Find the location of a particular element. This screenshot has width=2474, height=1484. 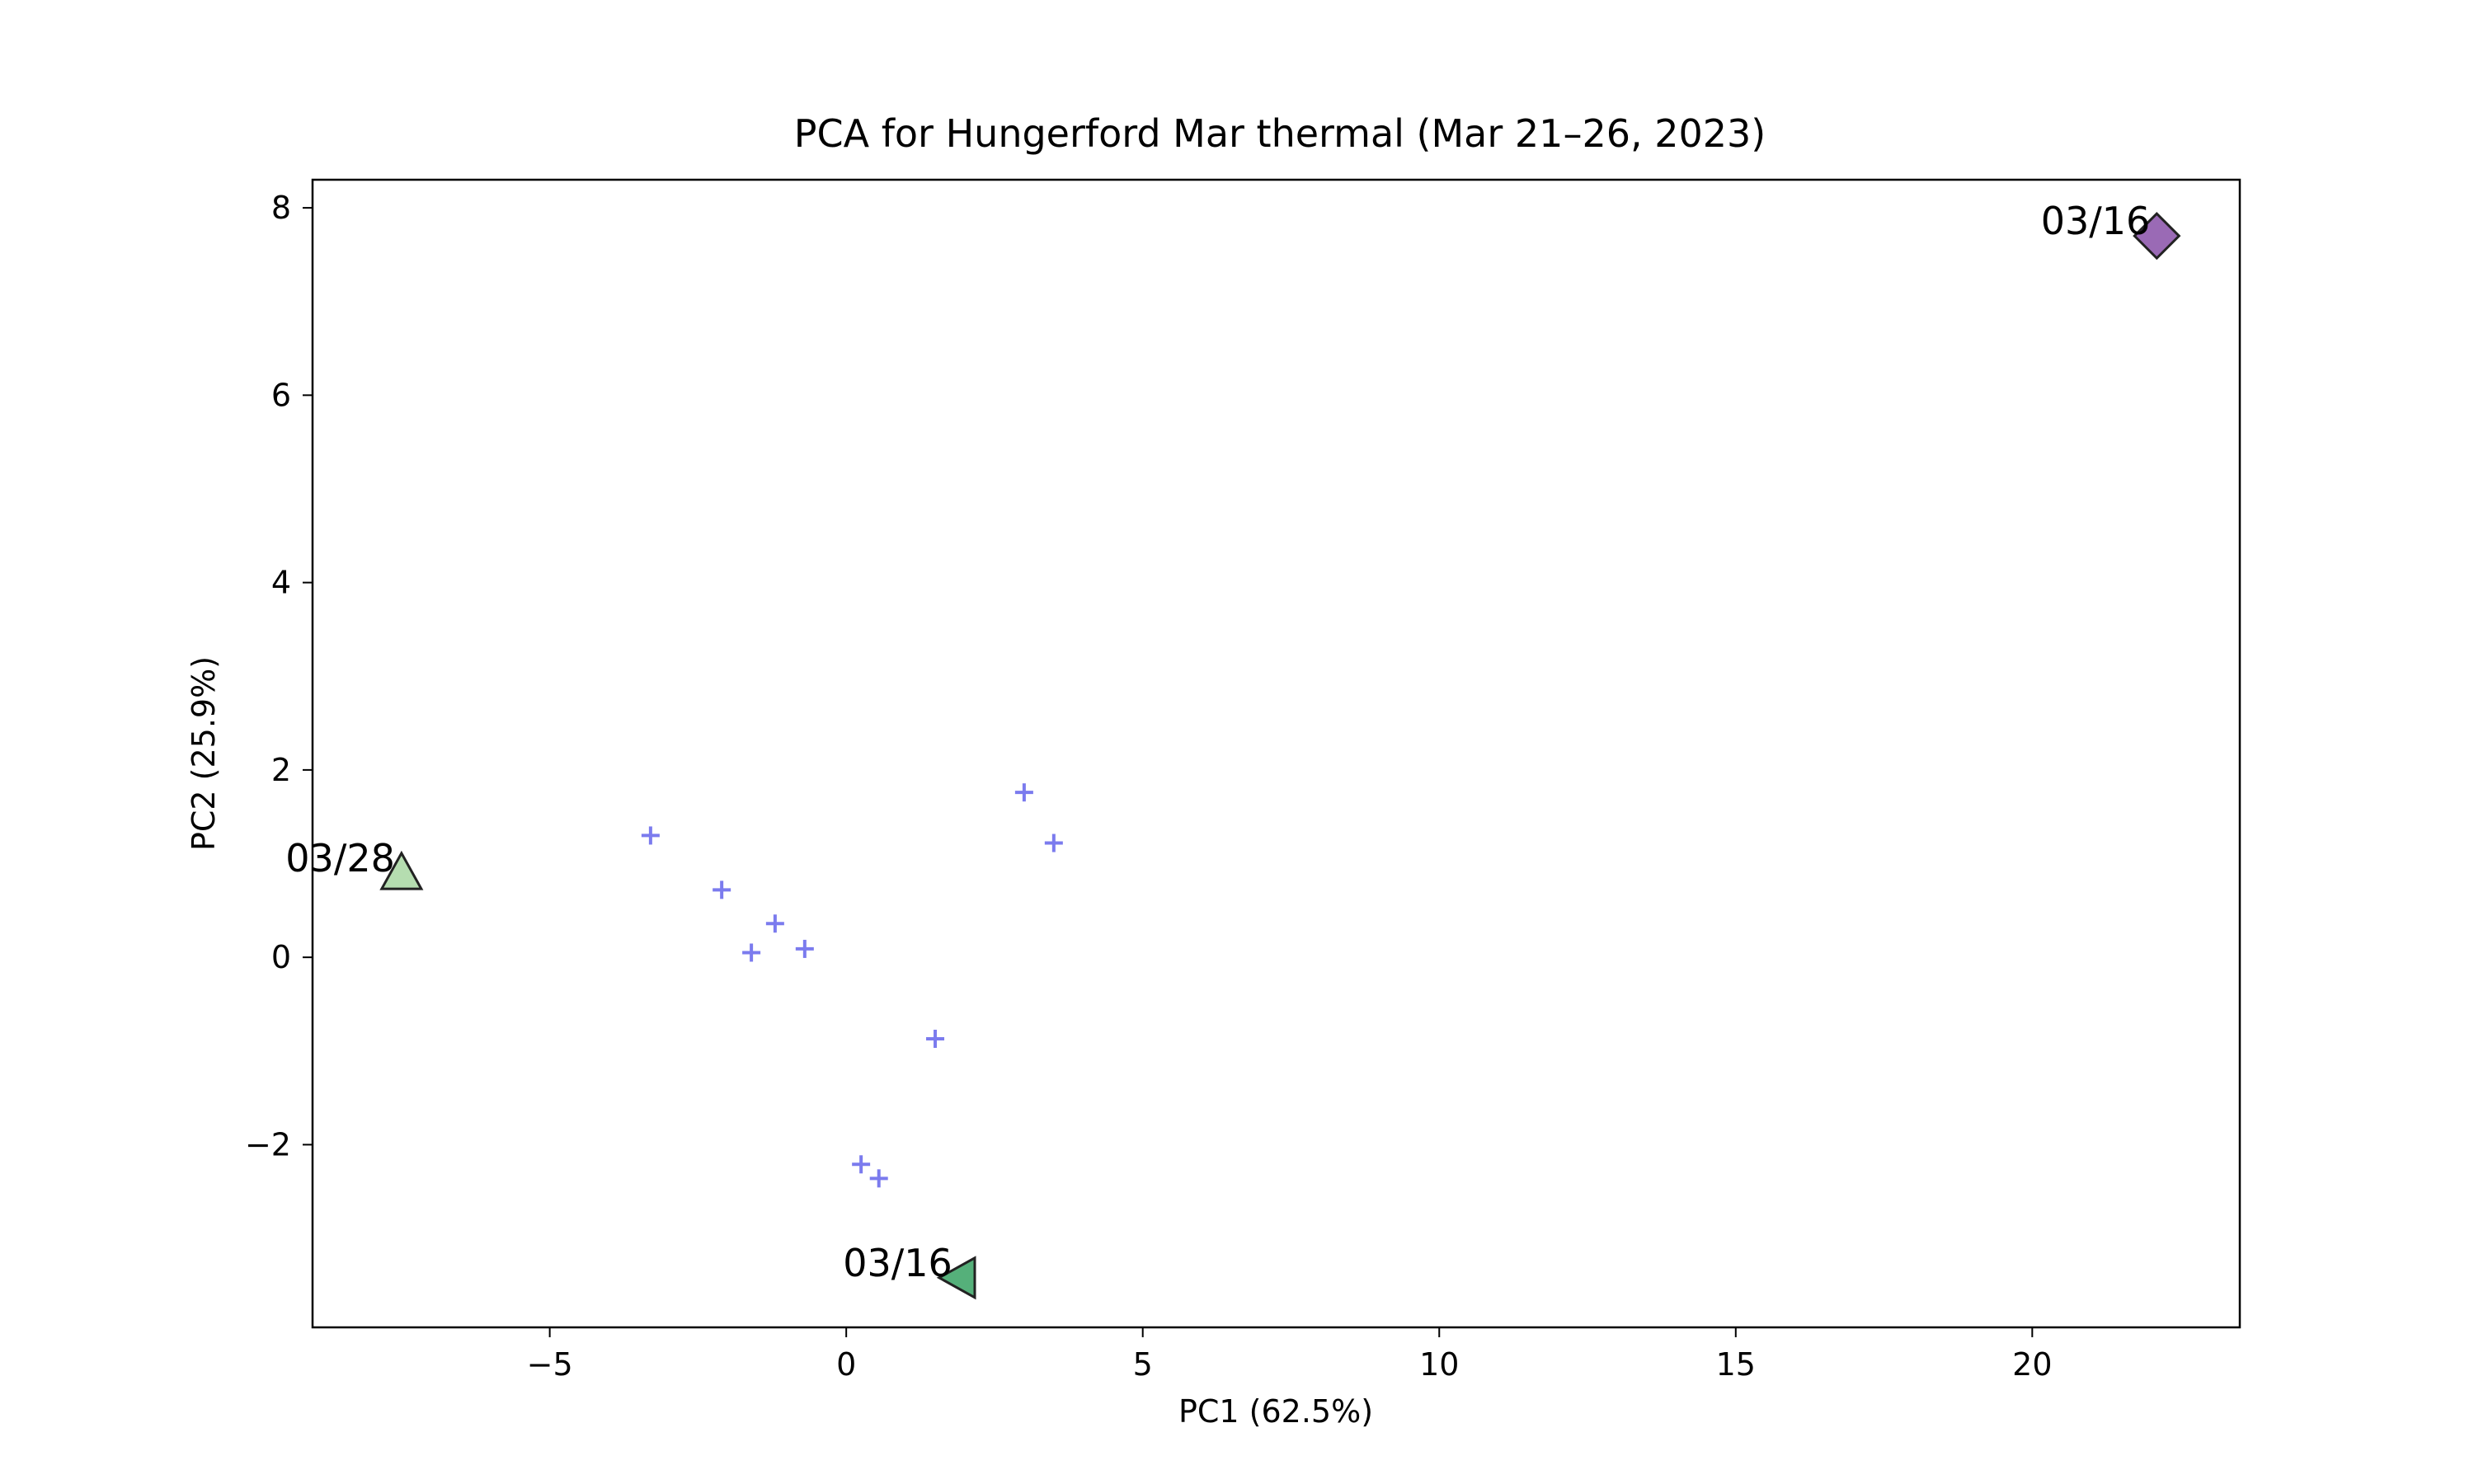

x-tick-label: −5 is located at coordinates (550, 1364).